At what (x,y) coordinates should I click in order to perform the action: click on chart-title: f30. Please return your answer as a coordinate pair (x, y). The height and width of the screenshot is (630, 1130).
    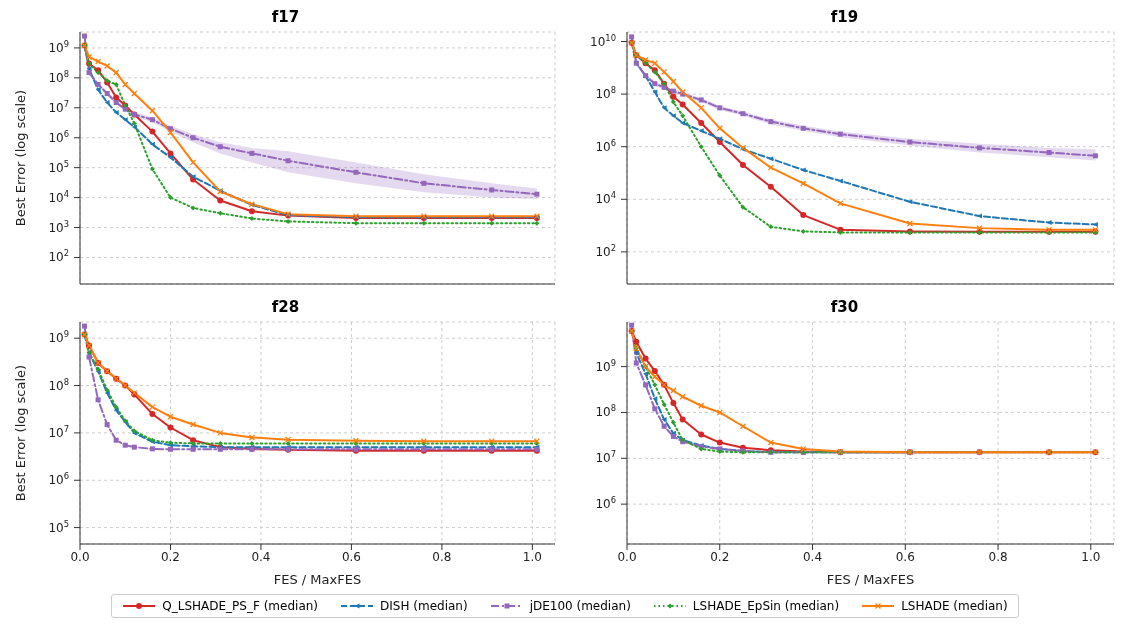
    Looking at the image, I should click on (844, 308).